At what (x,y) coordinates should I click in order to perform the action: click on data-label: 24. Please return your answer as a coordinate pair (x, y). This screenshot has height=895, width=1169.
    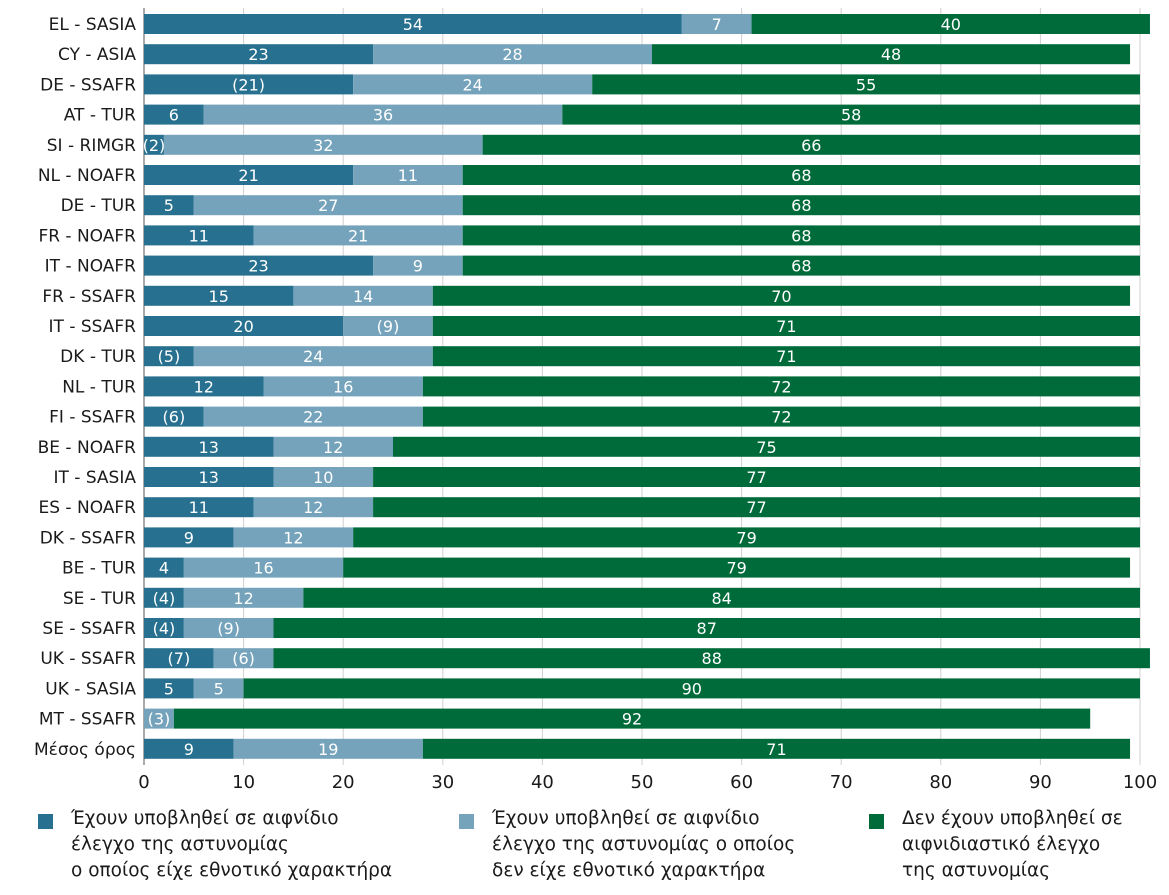
    Looking at the image, I should click on (473, 84).